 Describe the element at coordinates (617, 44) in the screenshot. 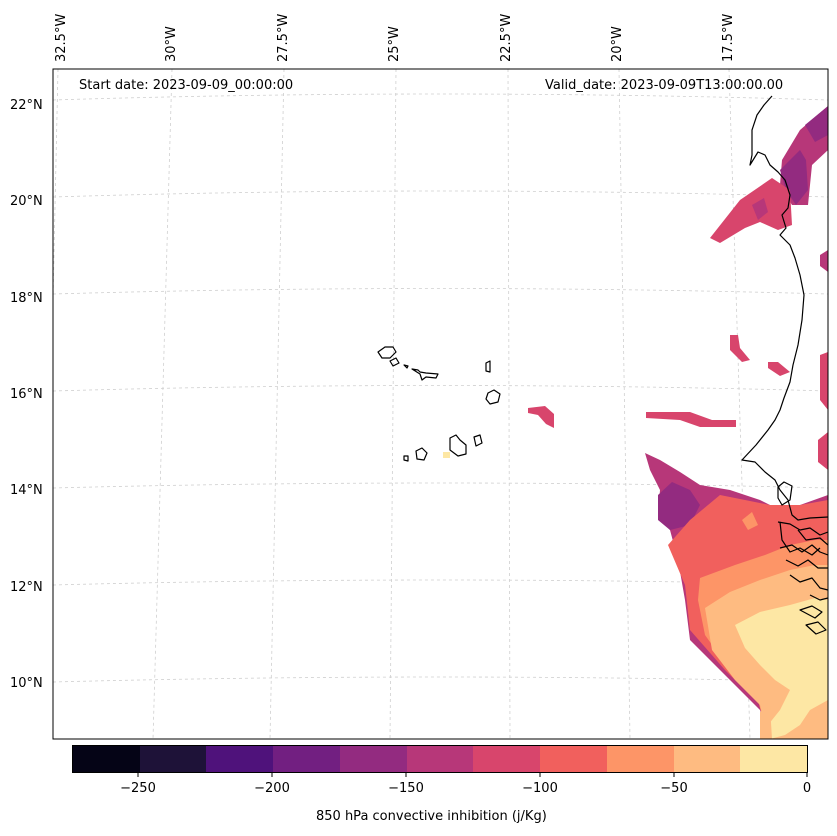

I see `lon-label: 20°W` at that location.